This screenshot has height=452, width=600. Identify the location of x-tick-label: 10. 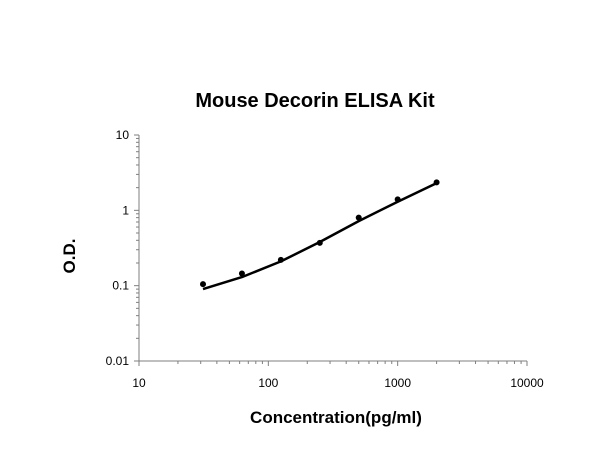
(139, 383).